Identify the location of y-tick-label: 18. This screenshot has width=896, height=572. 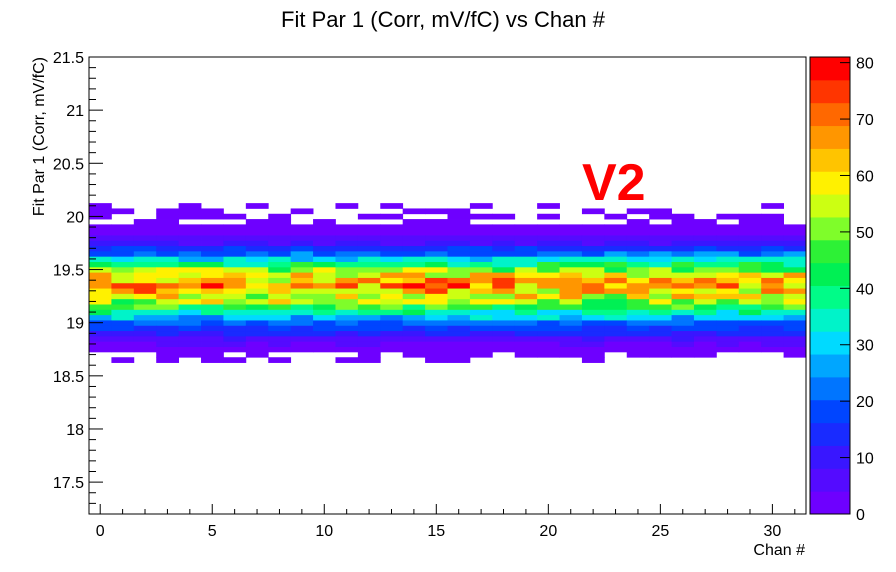
(75, 430).